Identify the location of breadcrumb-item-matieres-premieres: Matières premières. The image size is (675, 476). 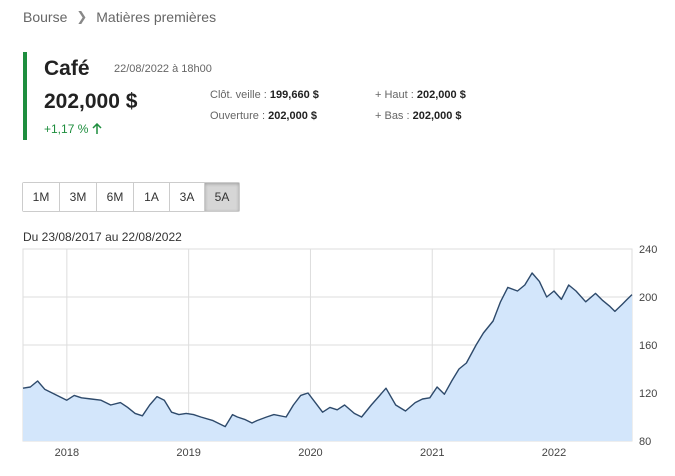
(156, 17).